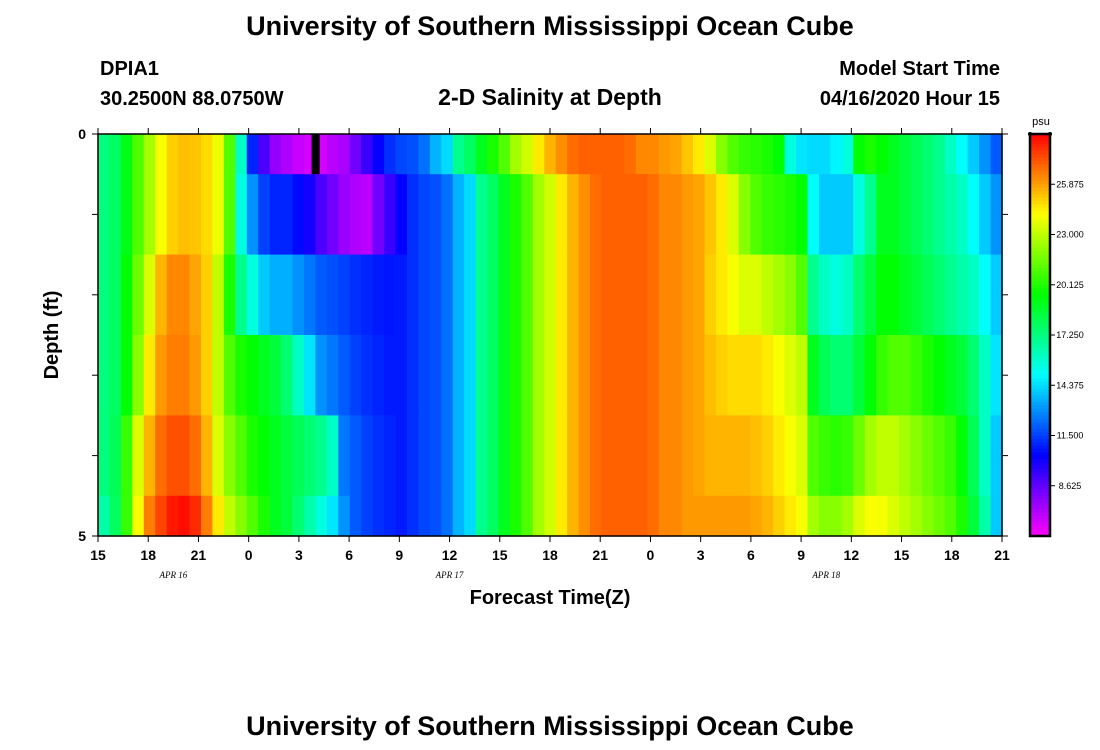  Describe the element at coordinates (1070, 486) in the screenshot. I see `colorbar-tick-label: 8.625` at that location.